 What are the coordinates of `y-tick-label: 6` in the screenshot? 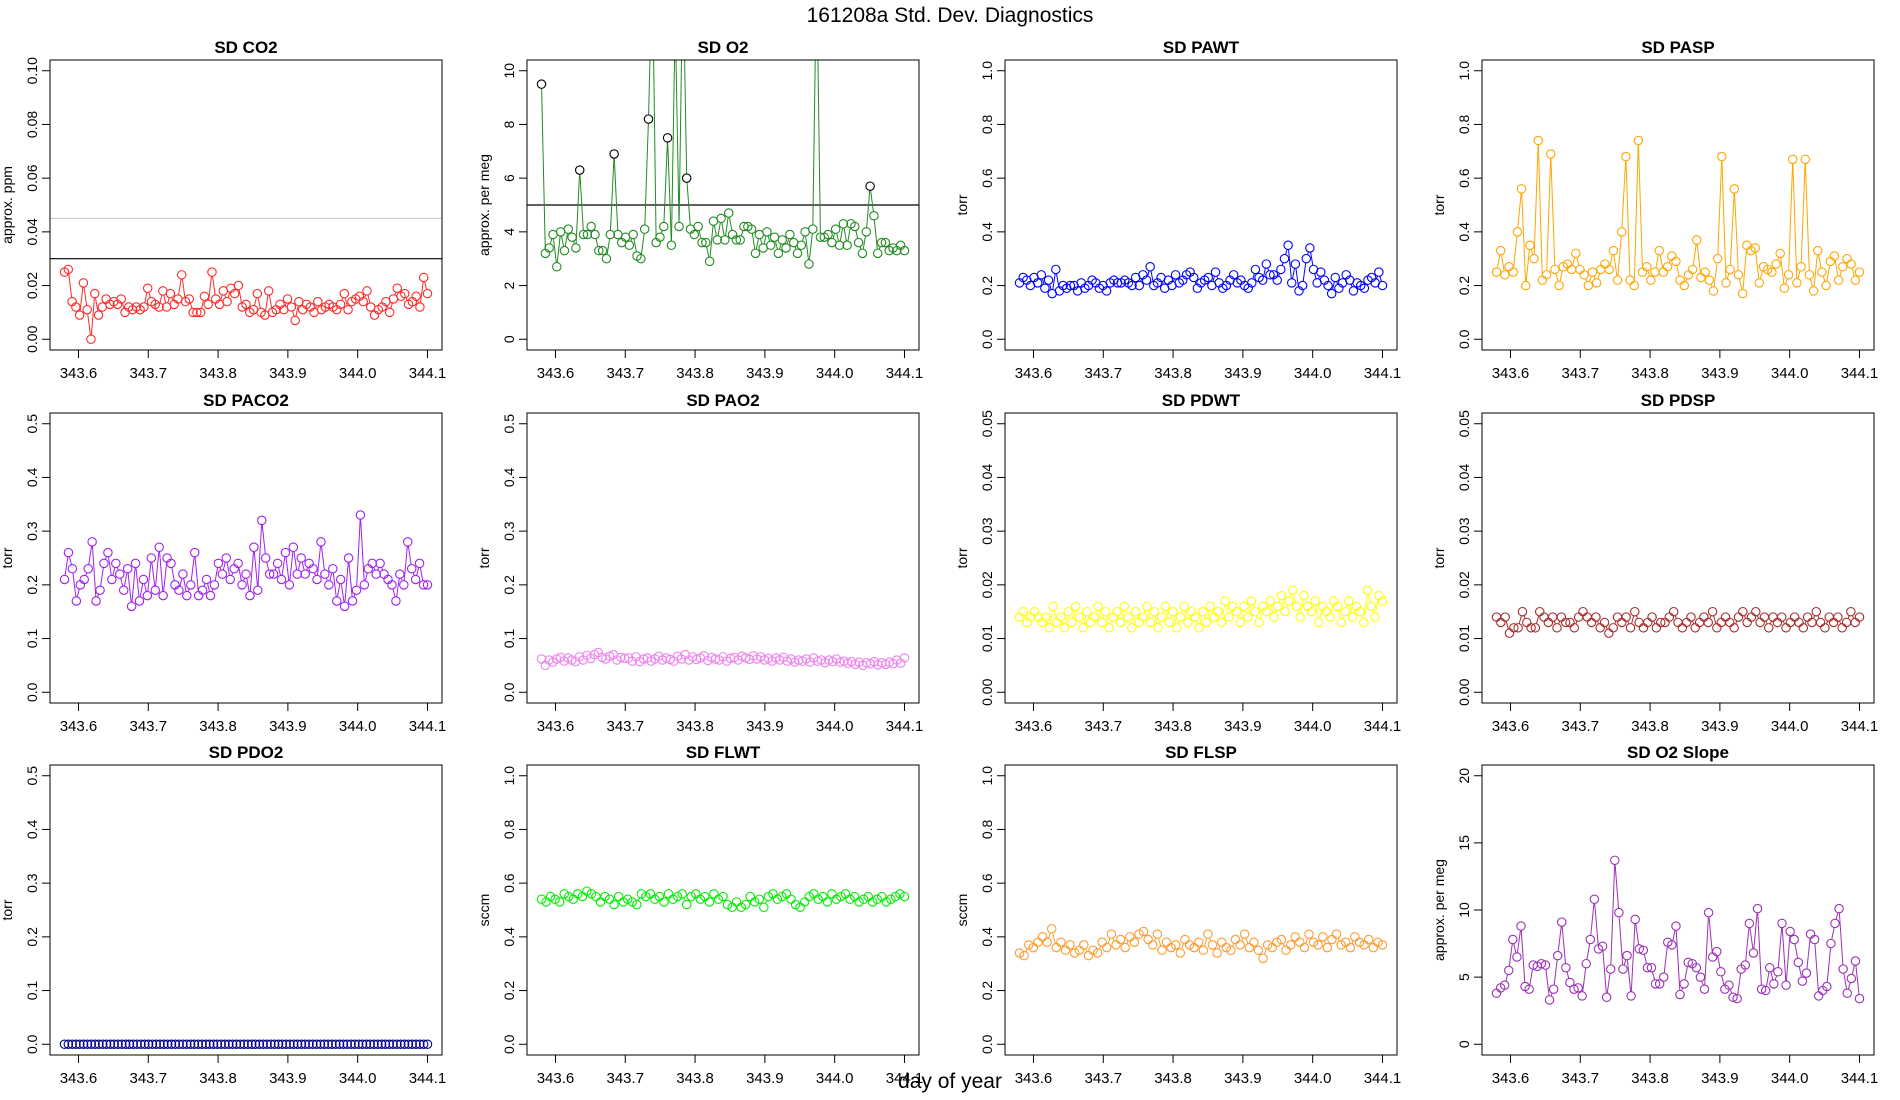 It's located at (509, 178).